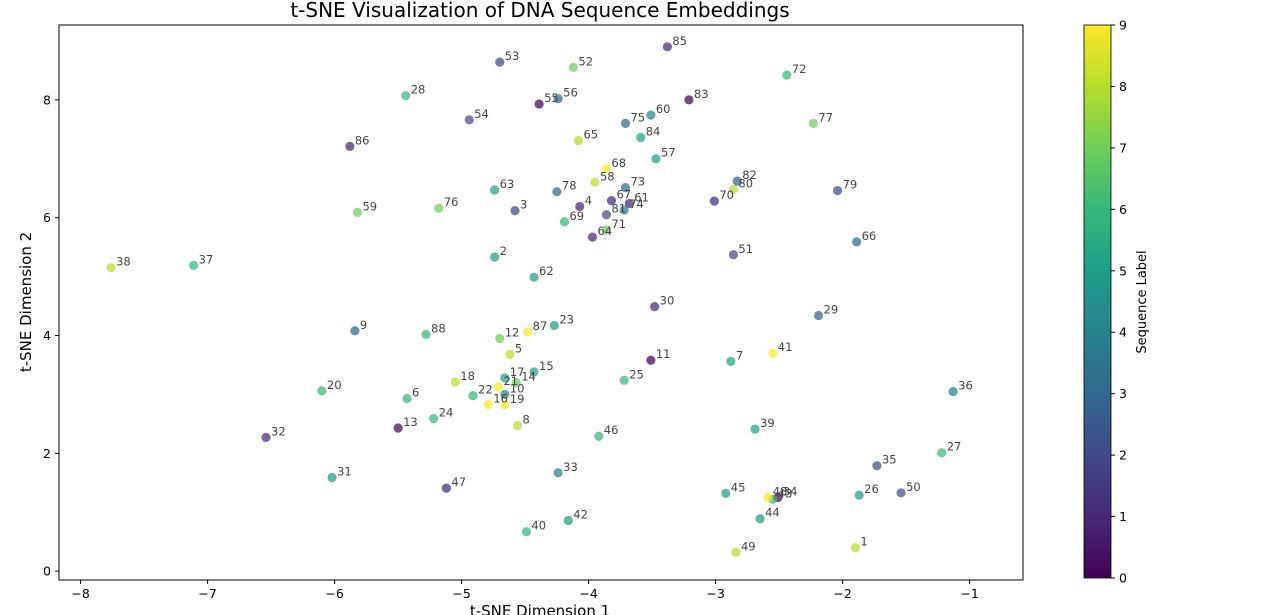 This screenshot has height=615, width=1280. I want to click on point-label: 69, so click(576, 216).